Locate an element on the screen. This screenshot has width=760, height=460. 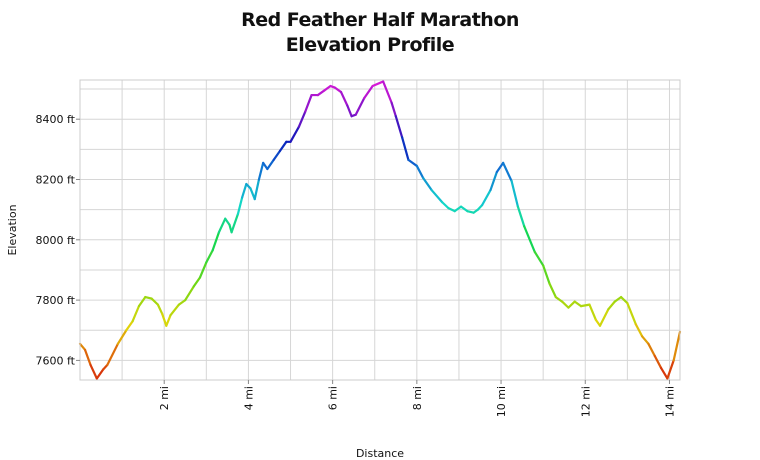
x-tick-label: 10 mi is located at coordinates (501, 401).